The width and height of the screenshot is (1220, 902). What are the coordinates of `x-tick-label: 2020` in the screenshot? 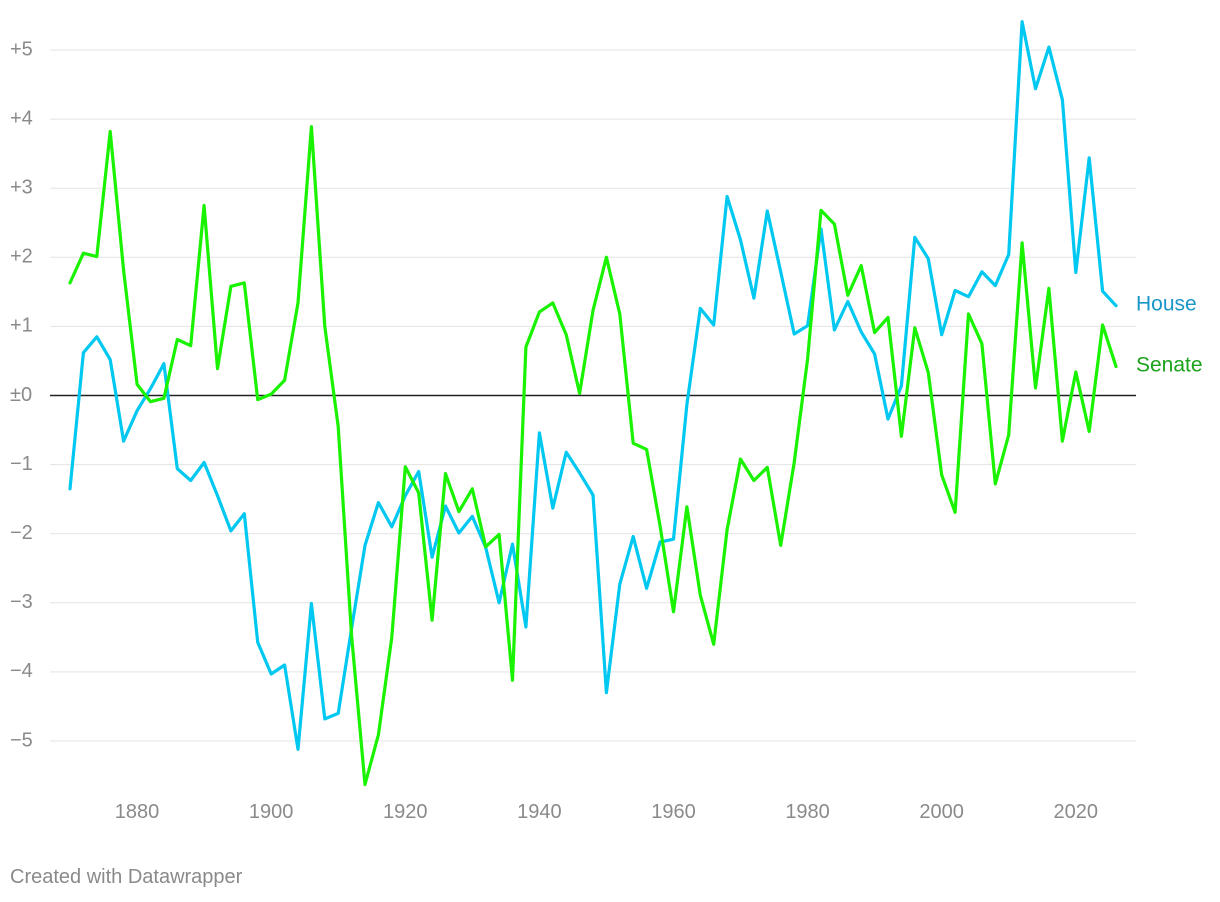 It's located at (1076, 812).